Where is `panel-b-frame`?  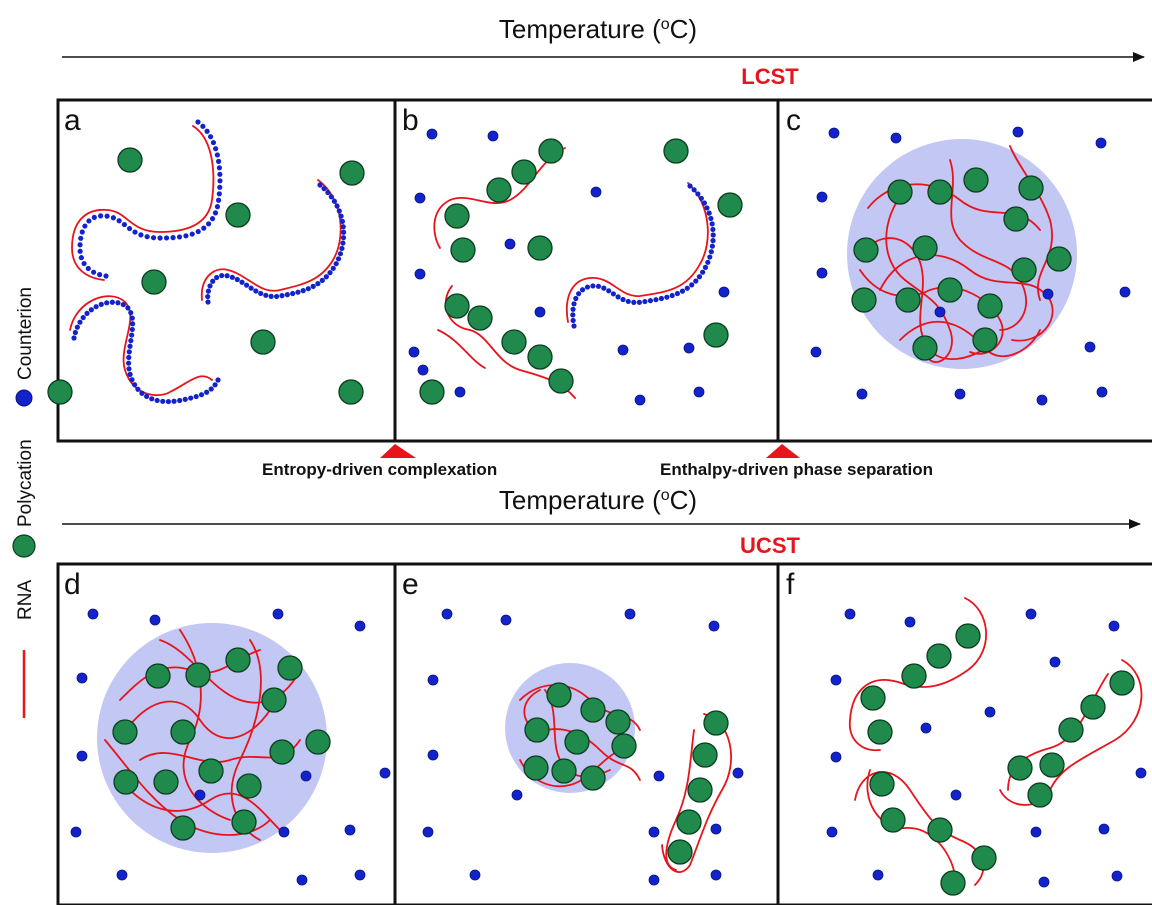 panel-b-frame is located at coordinates (586, 270).